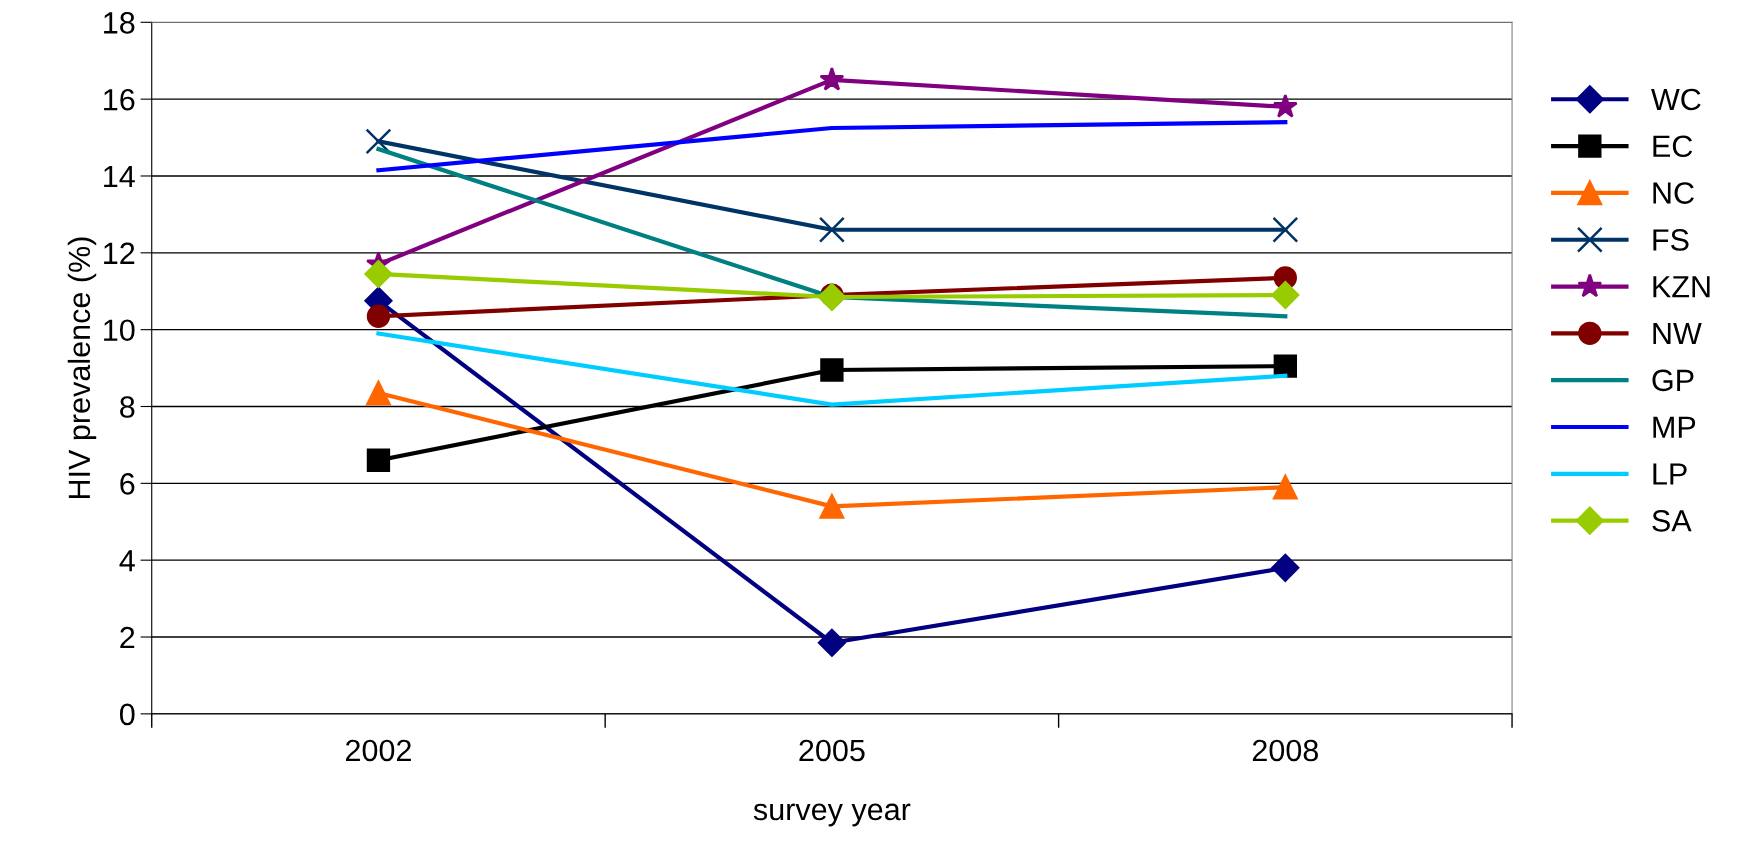  What do you see at coordinates (119, 330) in the screenshot?
I see `y-tick-label: 10` at bounding box center [119, 330].